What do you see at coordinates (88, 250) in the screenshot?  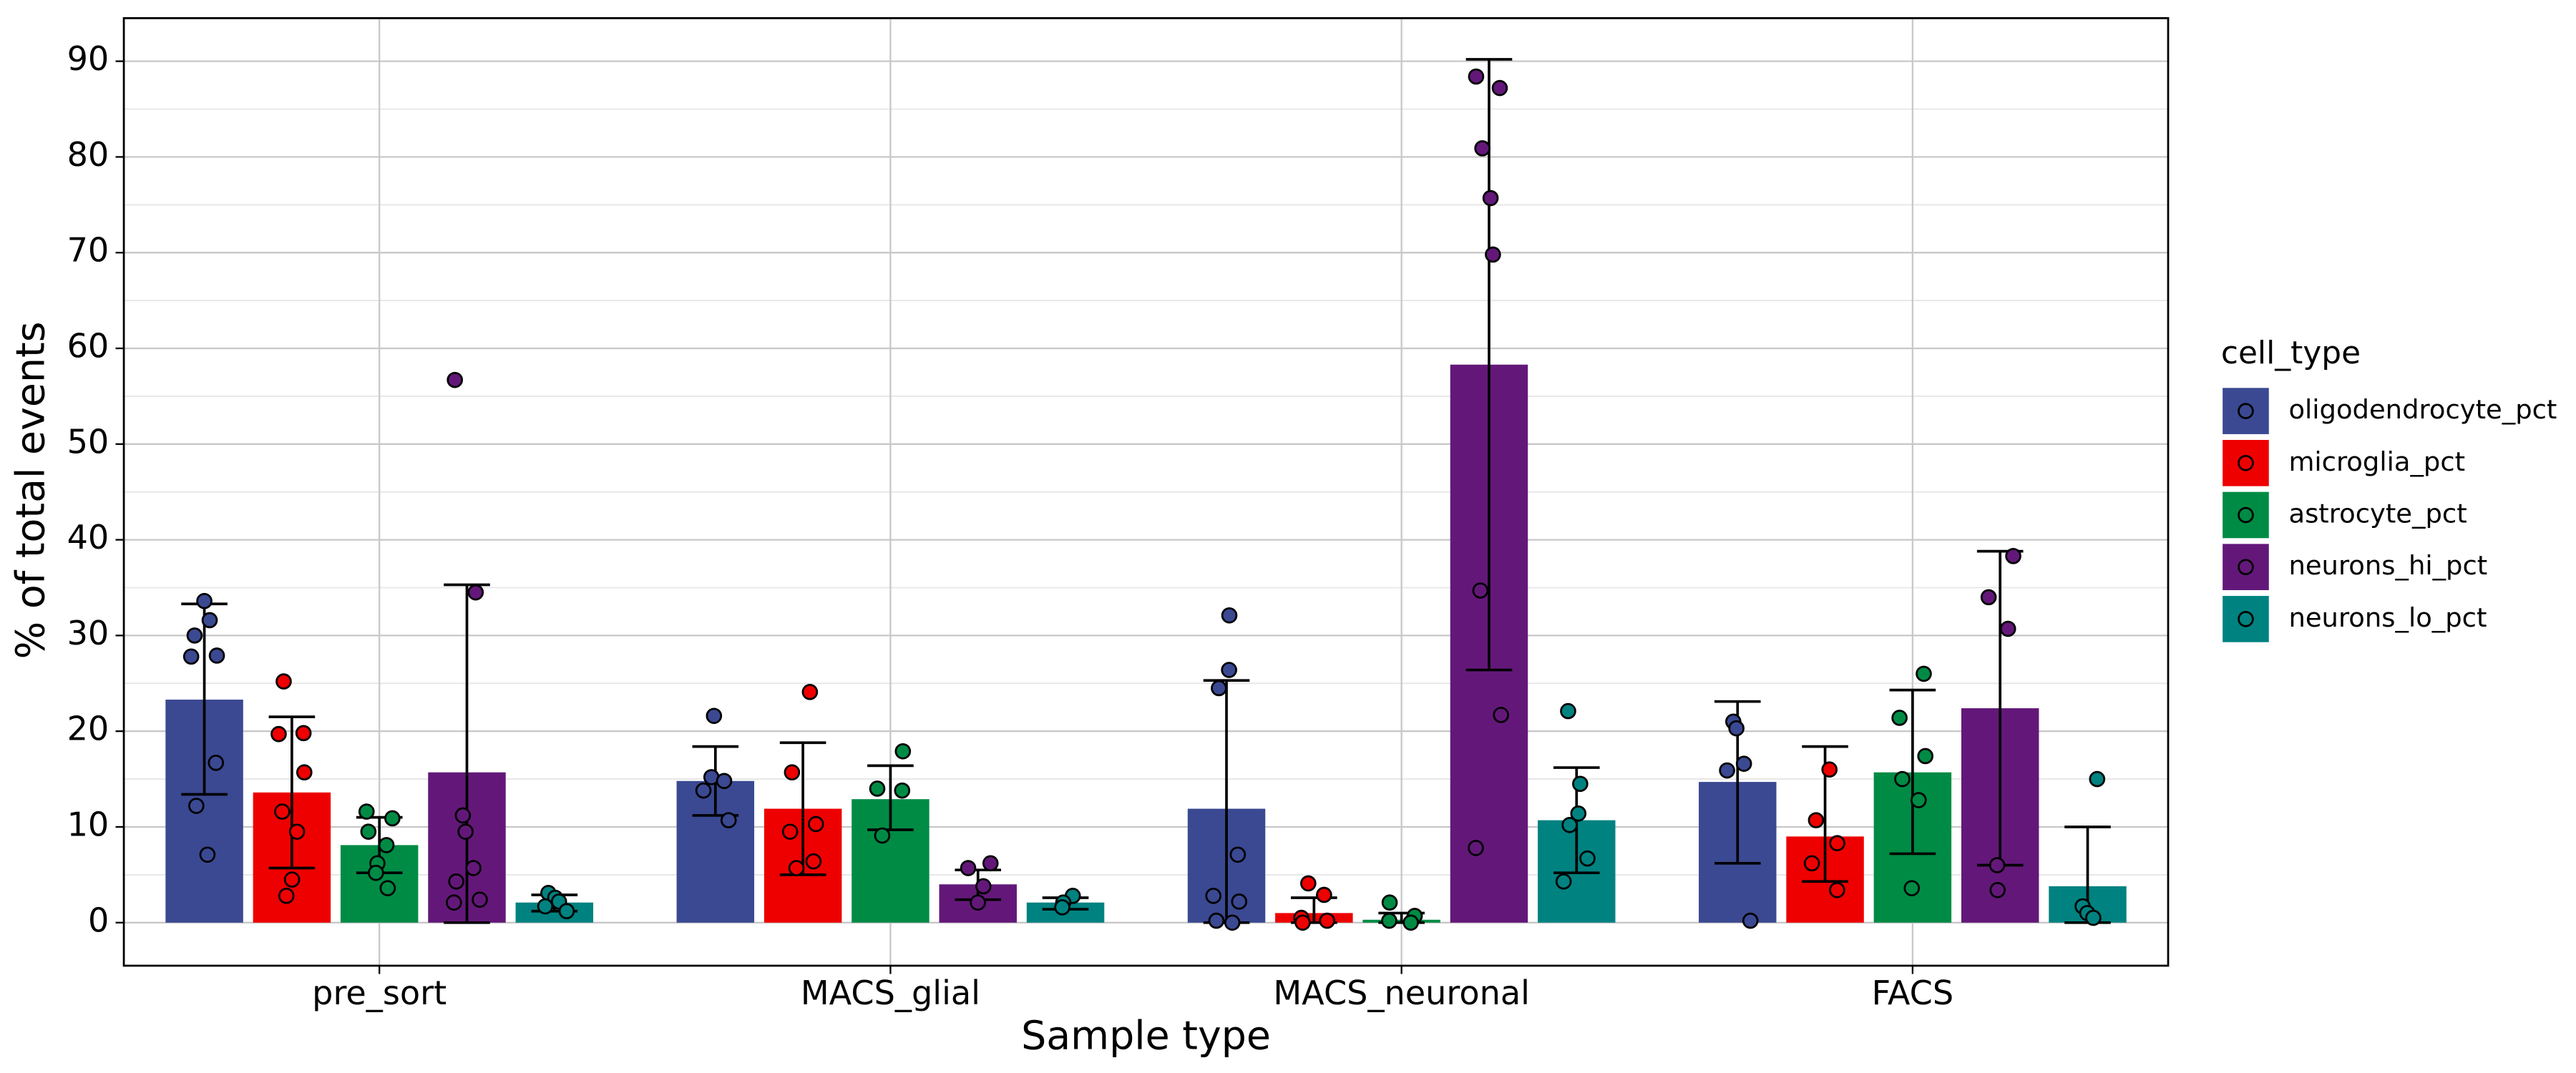 I see `y-tick-label: 70` at bounding box center [88, 250].